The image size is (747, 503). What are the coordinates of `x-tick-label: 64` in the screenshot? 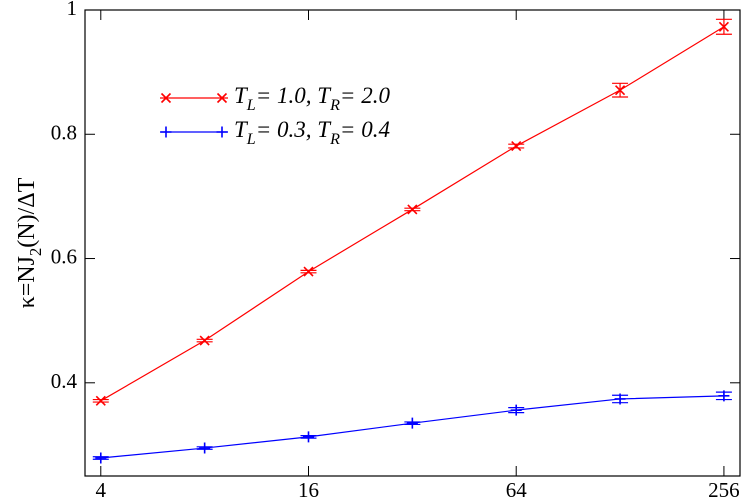 It's located at (517, 490).